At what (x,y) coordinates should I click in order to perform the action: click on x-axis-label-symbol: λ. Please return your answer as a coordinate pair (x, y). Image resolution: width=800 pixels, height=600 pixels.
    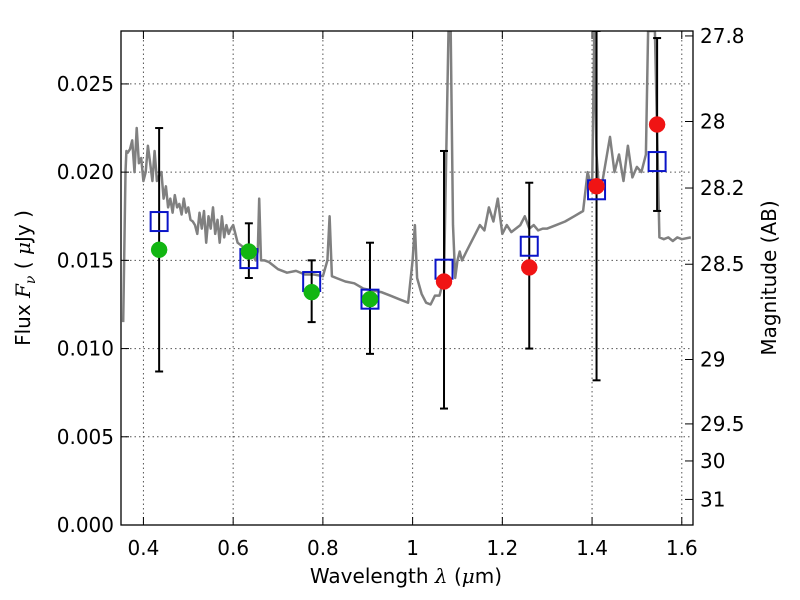
    Looking at the image, I should click on (441, 576).